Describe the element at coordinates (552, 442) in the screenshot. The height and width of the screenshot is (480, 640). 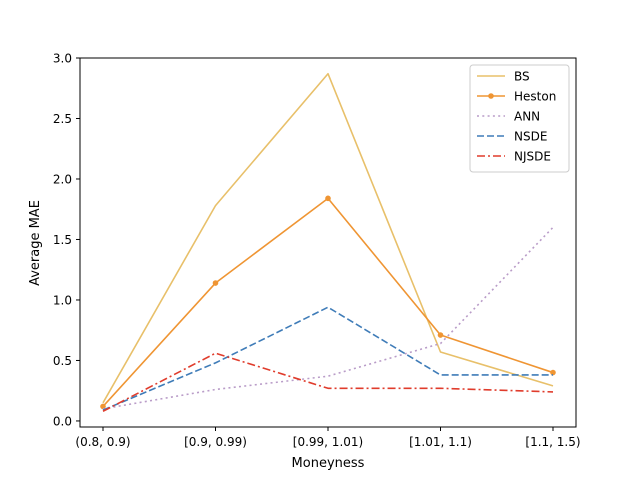
I see `x-tick-label: [1.1, 1.5)` at that location.